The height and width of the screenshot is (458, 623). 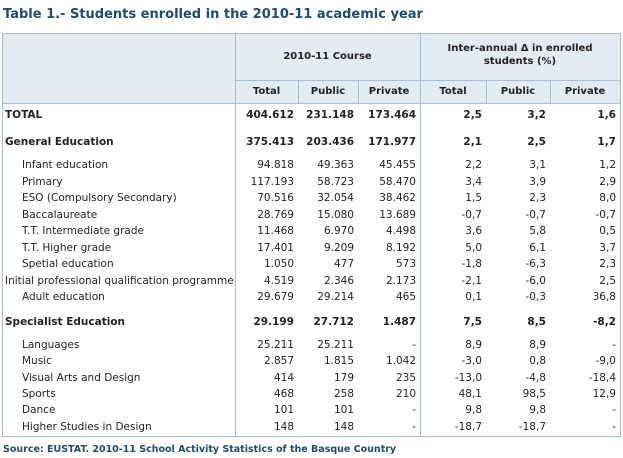 I want to click on cell: 573, so click(x=405, y=264).